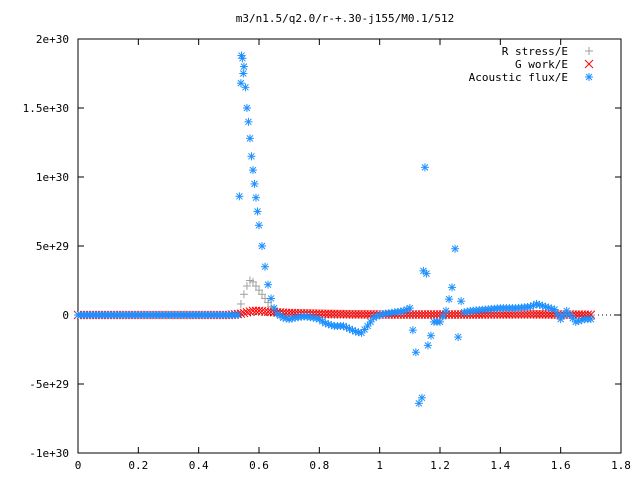  Describe the element at coordinates (52, 39) in the screenshot. I see `y-tick-label: 2e+30` at that location.